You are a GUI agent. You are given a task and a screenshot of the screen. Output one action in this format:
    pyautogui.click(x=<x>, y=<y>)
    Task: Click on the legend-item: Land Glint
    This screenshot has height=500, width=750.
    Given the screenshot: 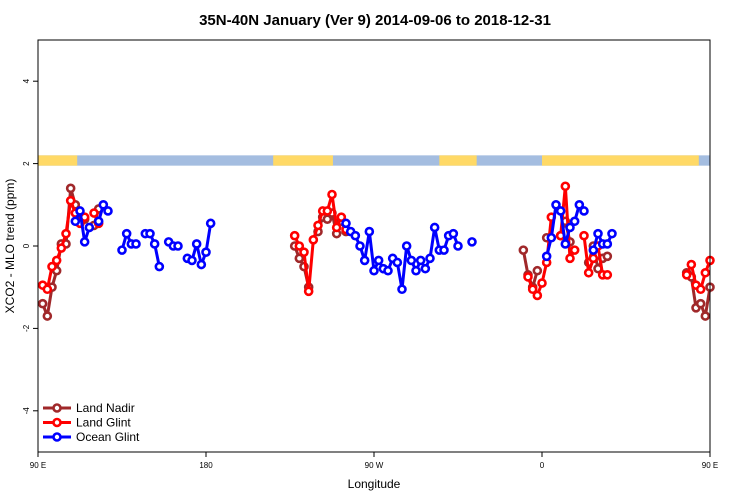 What is the action you would take?
    pyautogui.click(x=87, y=423)
    